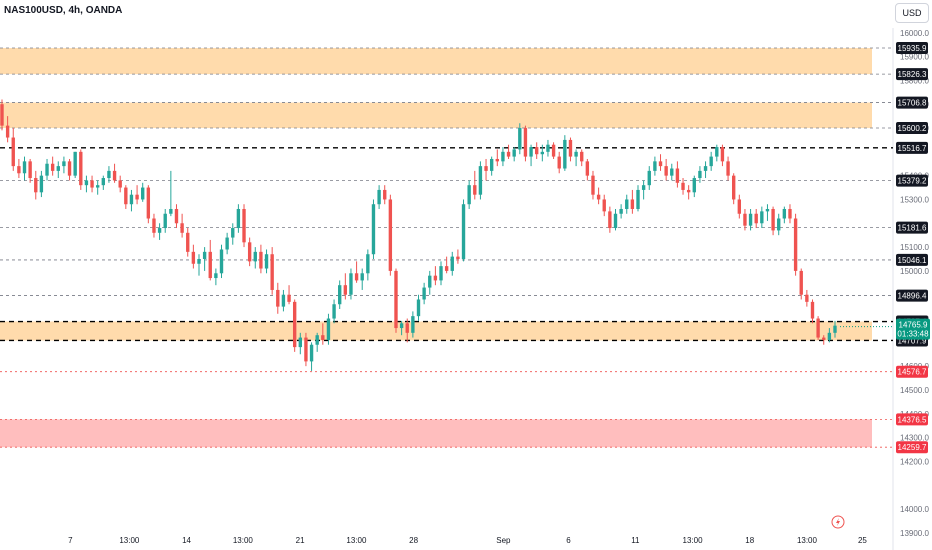 Image resolution: width=932 pixels, height=550 pixels. What do you see at coordinates (635, 540) in the screenshot?
I see `x-tick-label: 11` at bounding box center [635, 540].